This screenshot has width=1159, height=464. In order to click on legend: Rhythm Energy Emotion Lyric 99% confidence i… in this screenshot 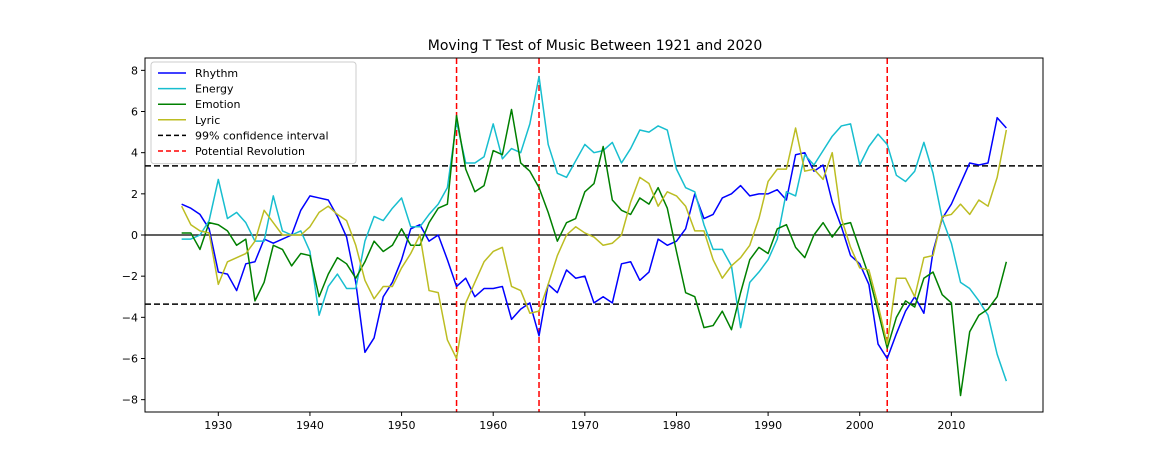, I will do `click(253, 113)`.